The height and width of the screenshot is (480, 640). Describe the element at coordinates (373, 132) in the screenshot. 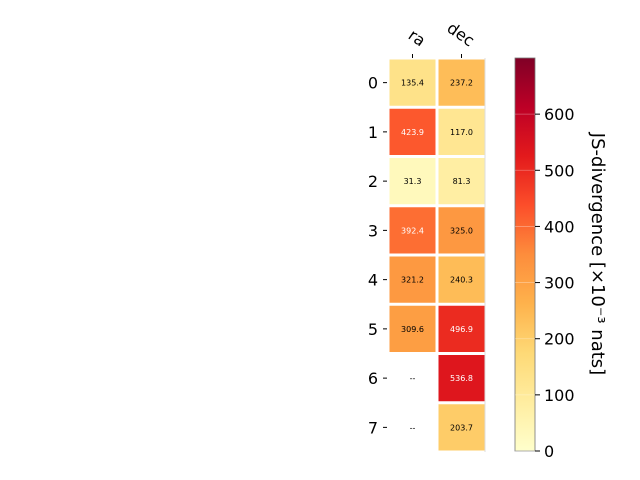

I see `row-tick-label: 1` at that location.